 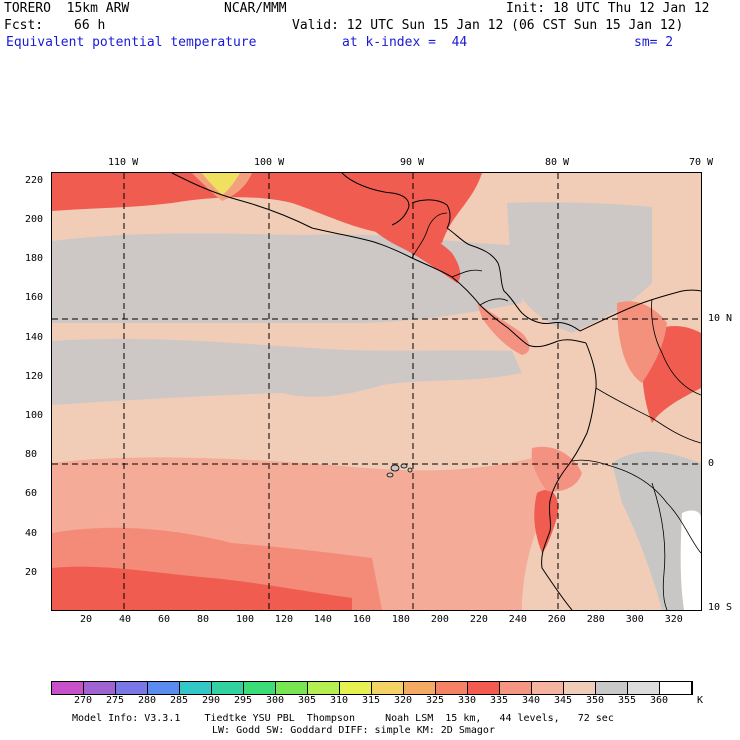 What do you see at coordinates (123, 162) in the screenshot?
I see `lon-label-110w: 110 W` at bounding box center [123, 162].